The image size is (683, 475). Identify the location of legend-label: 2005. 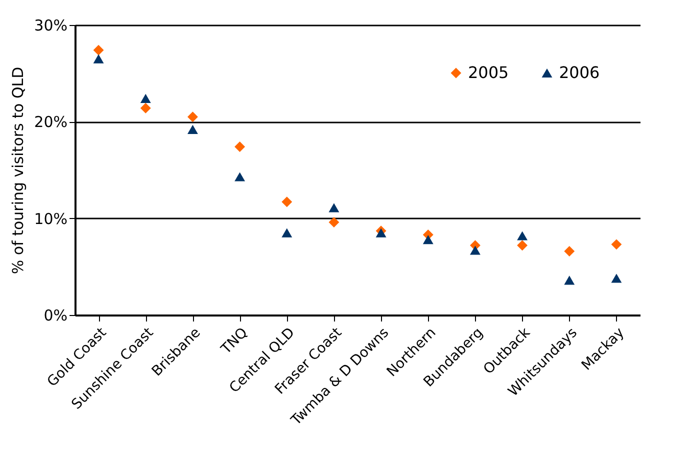
(488, 72).